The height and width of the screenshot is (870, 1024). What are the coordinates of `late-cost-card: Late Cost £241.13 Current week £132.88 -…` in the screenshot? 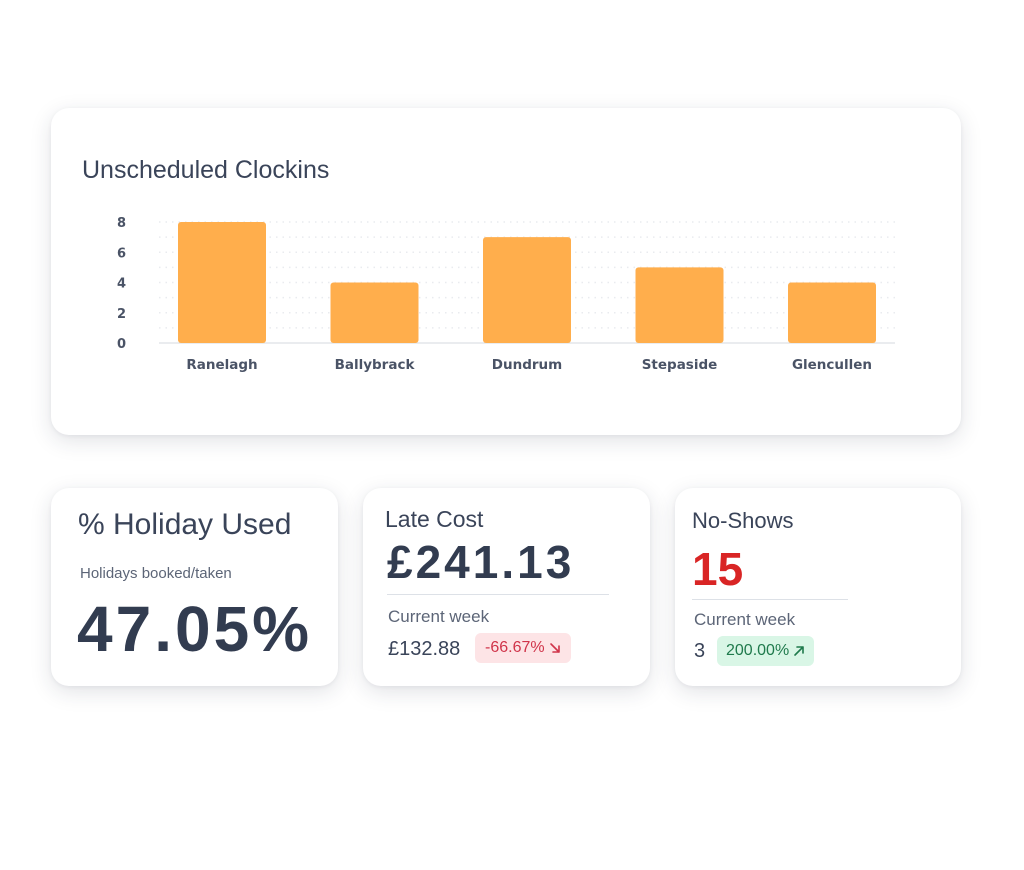 It's located at (506, 587).